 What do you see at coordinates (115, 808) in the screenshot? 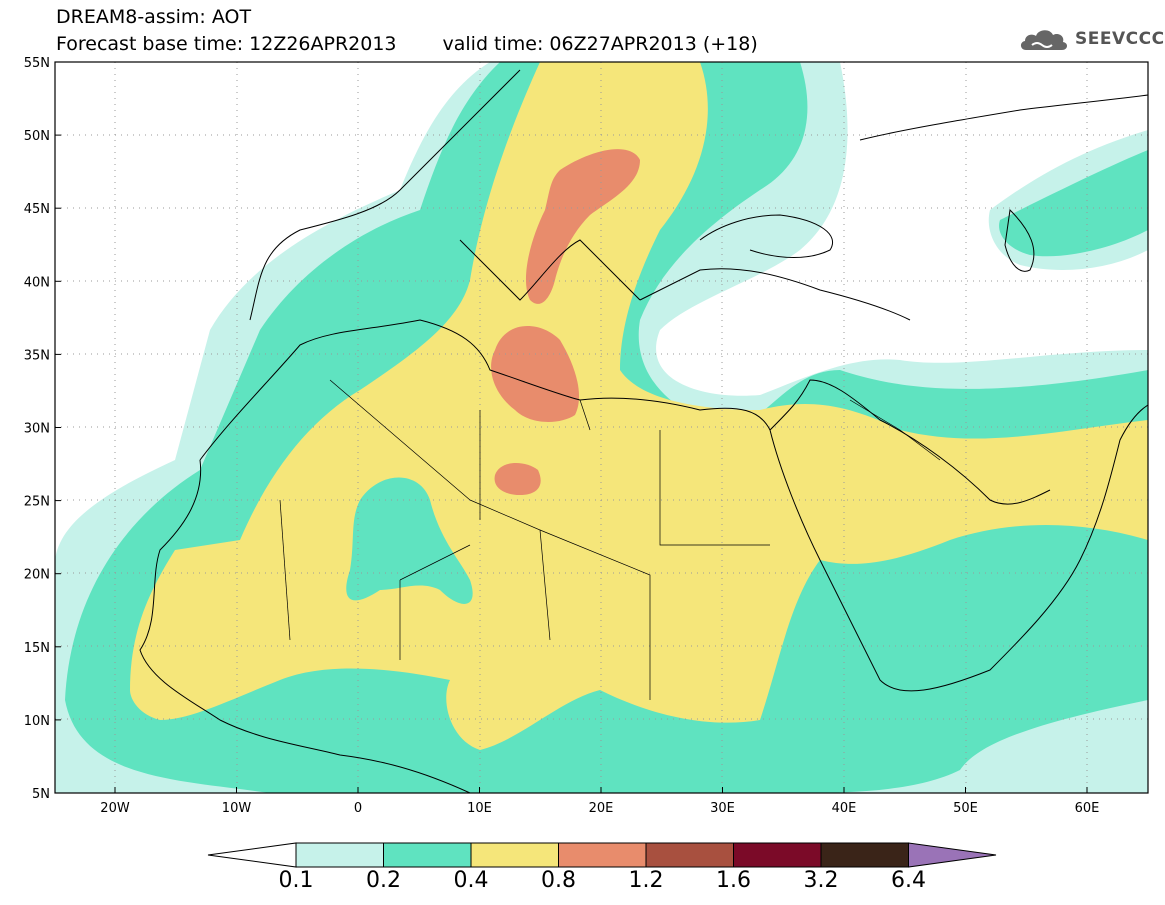
I see `lon-label: 20W` at bounding box center [115, 808].